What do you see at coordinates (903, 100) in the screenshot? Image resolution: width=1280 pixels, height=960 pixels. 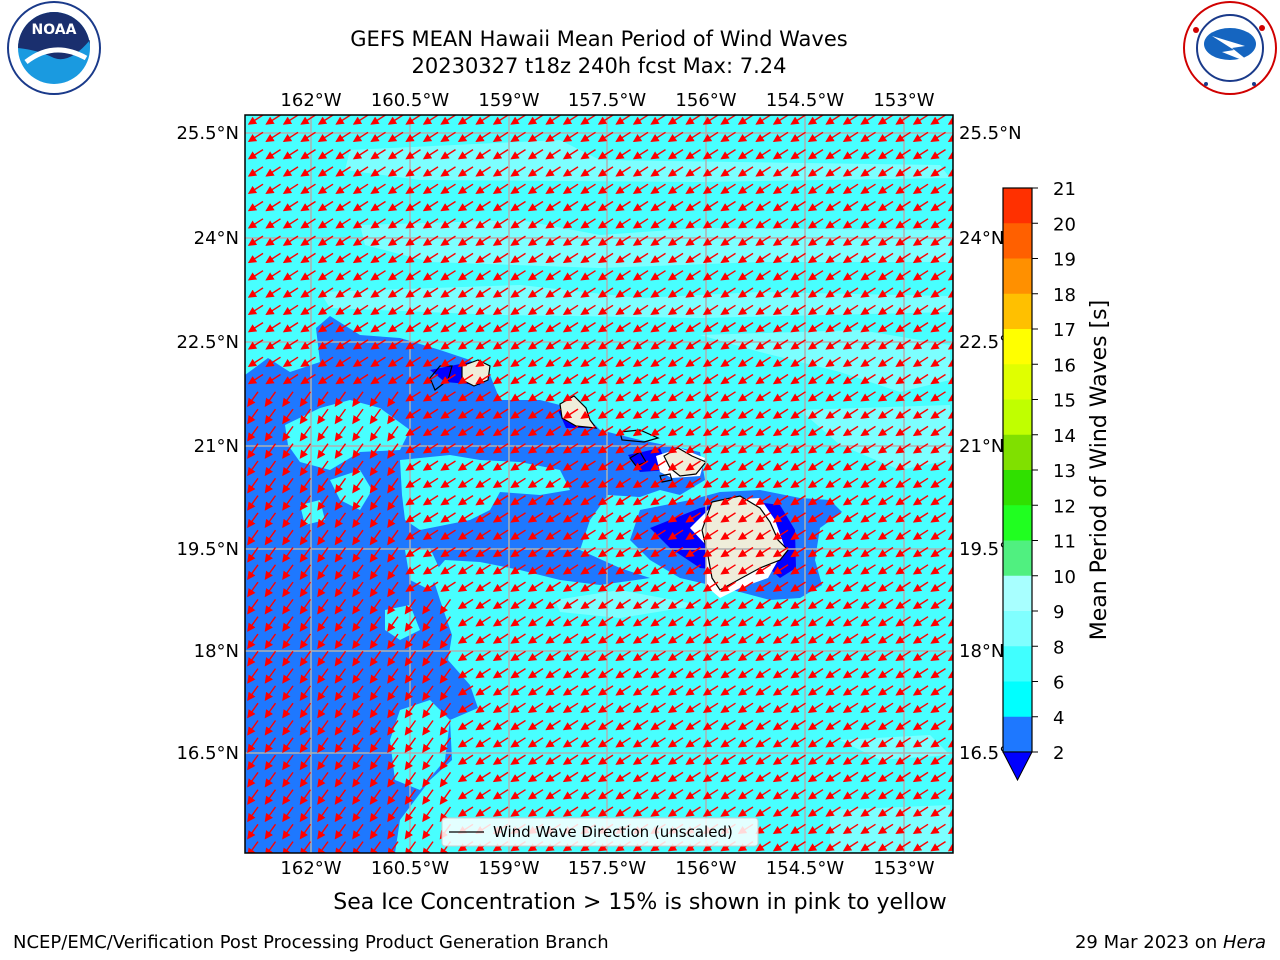 I see `lon-tick-top: 153°W` at bounding box center [903, 100].